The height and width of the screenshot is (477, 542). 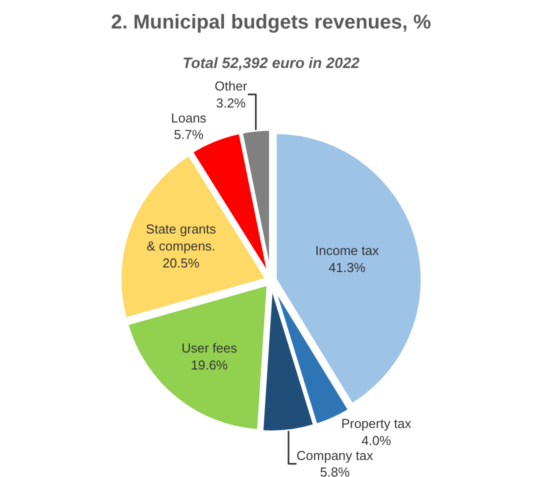 What do you see at coordinates (209, 364) in the screenshot?
I see `data-label: 19.6%` at bounding box center [209, 364].